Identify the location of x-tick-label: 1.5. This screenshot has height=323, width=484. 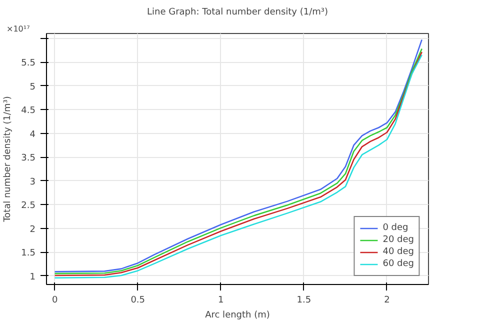
(304, 301).